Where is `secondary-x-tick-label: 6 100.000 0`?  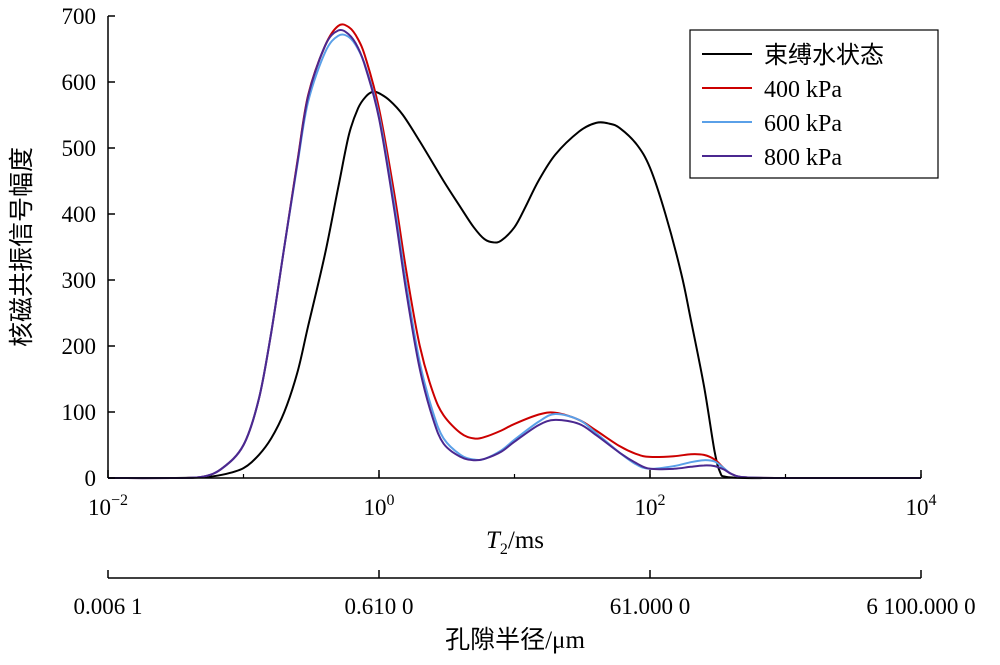 secondary-x-tick-label: 6 100.000 0 is located at coordinates (920, 606).